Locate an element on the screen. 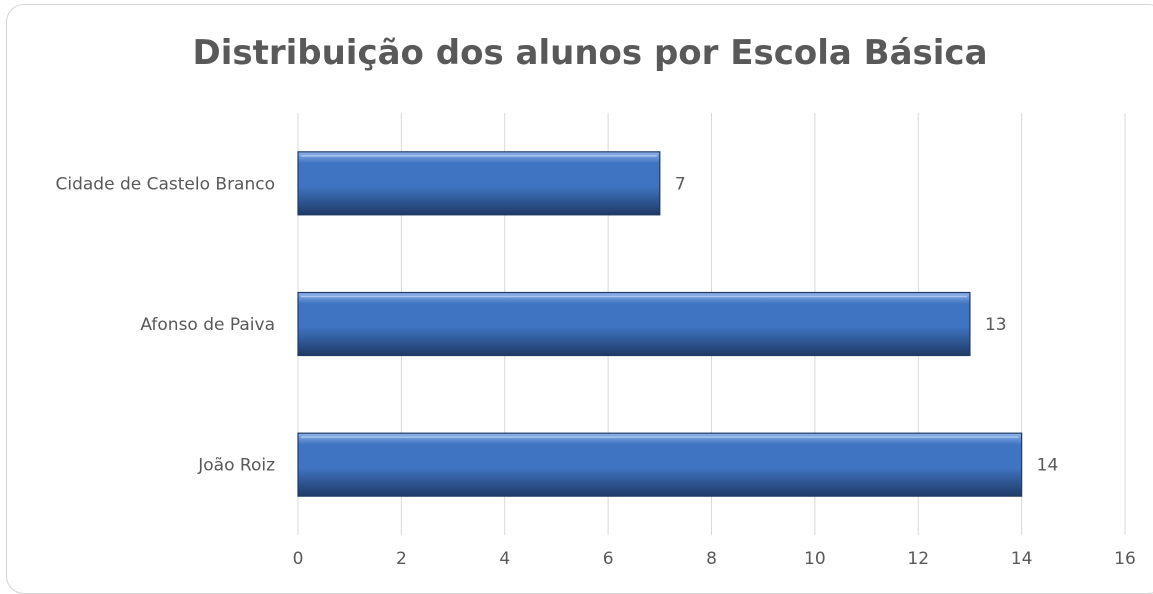  x-tick-label: 0 is located at coordinates (298, 559).